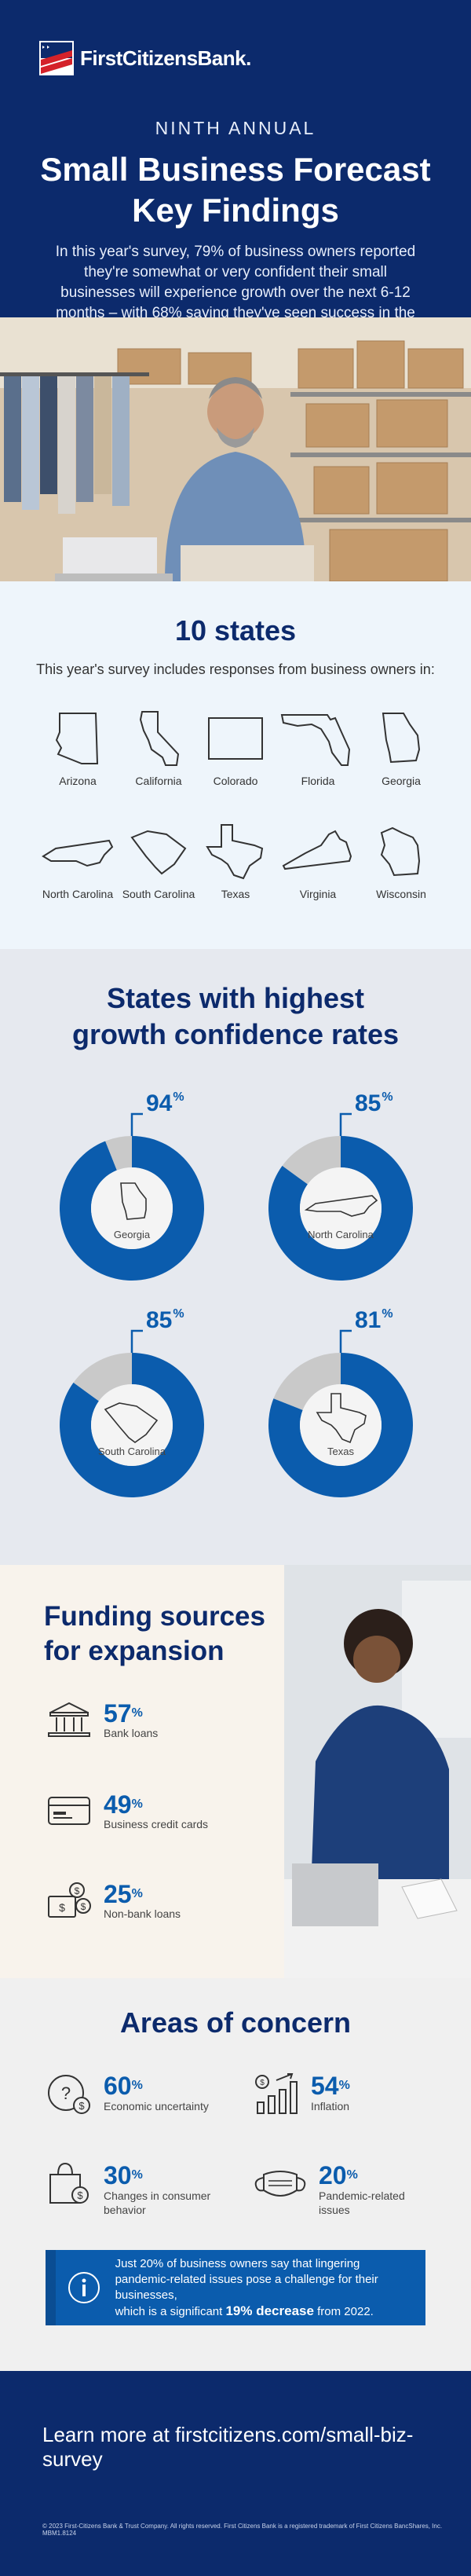  What do you see at coordinates (235, 190) in the screenshot?
I see `page-title: Small Business Forecast Key Findings` at bounding box center [235, 190].